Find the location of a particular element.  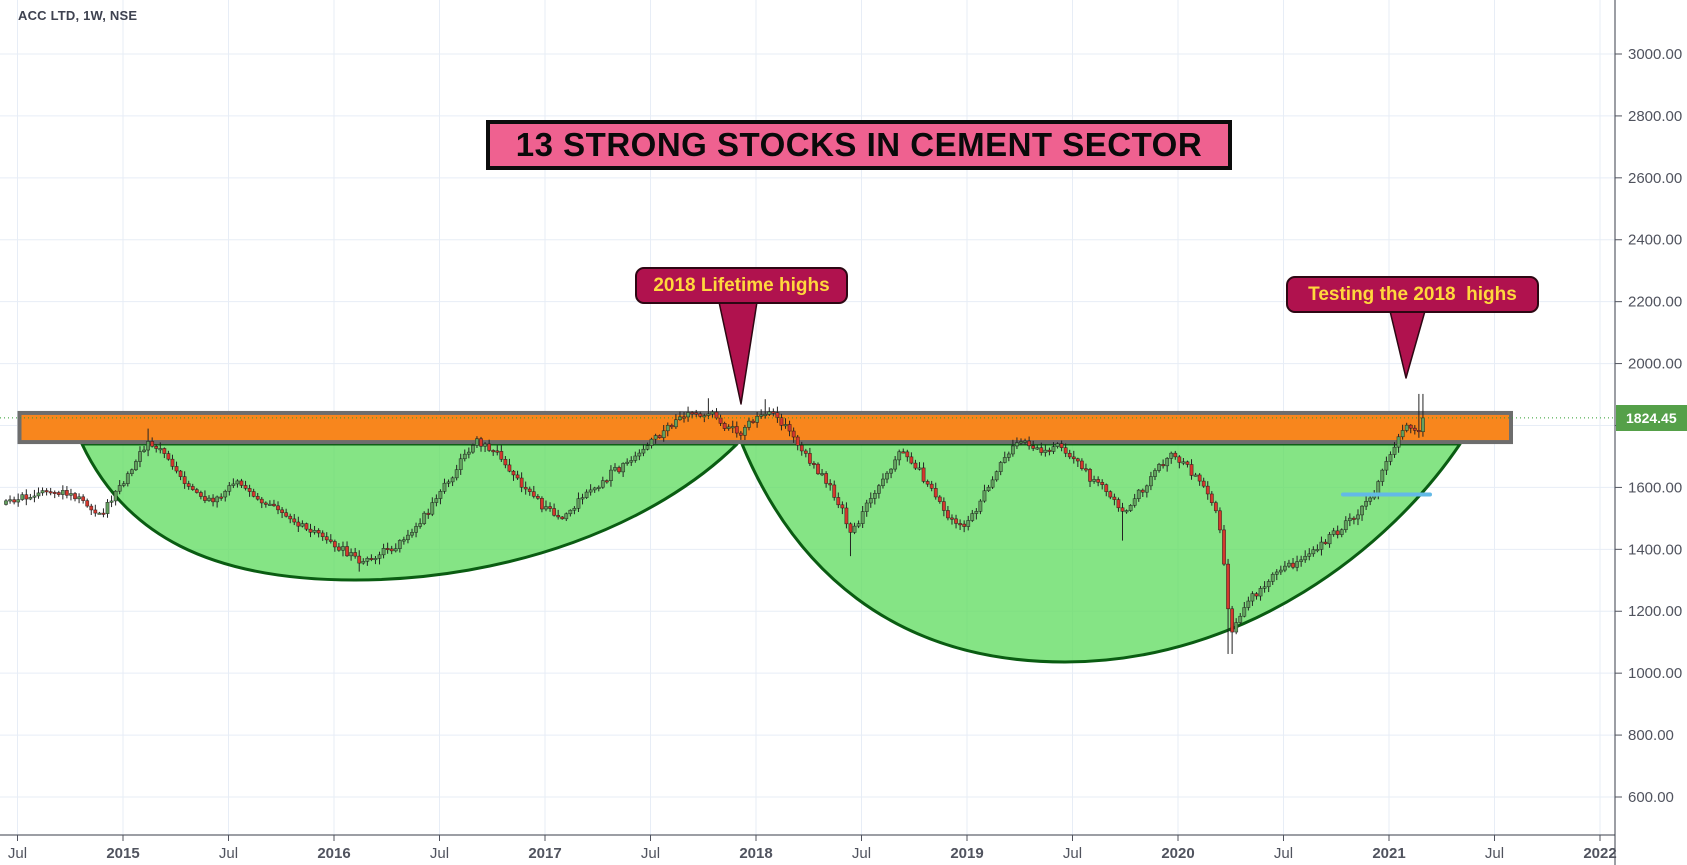

title-banner-text: 13 STRONG STOCKS IN CEMENT SECTOR is located at coordinates (859, 144).